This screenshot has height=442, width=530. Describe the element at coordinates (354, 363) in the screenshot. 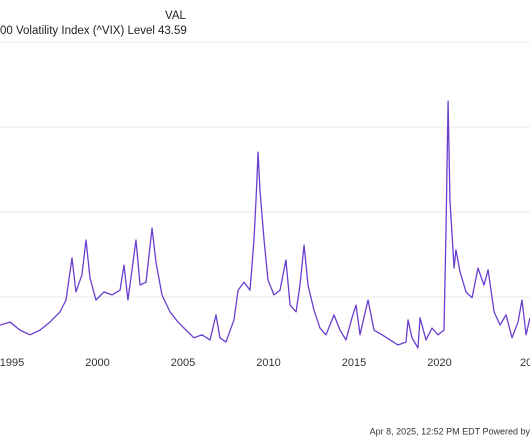

I see `x-tick-label: 2015` at that location.